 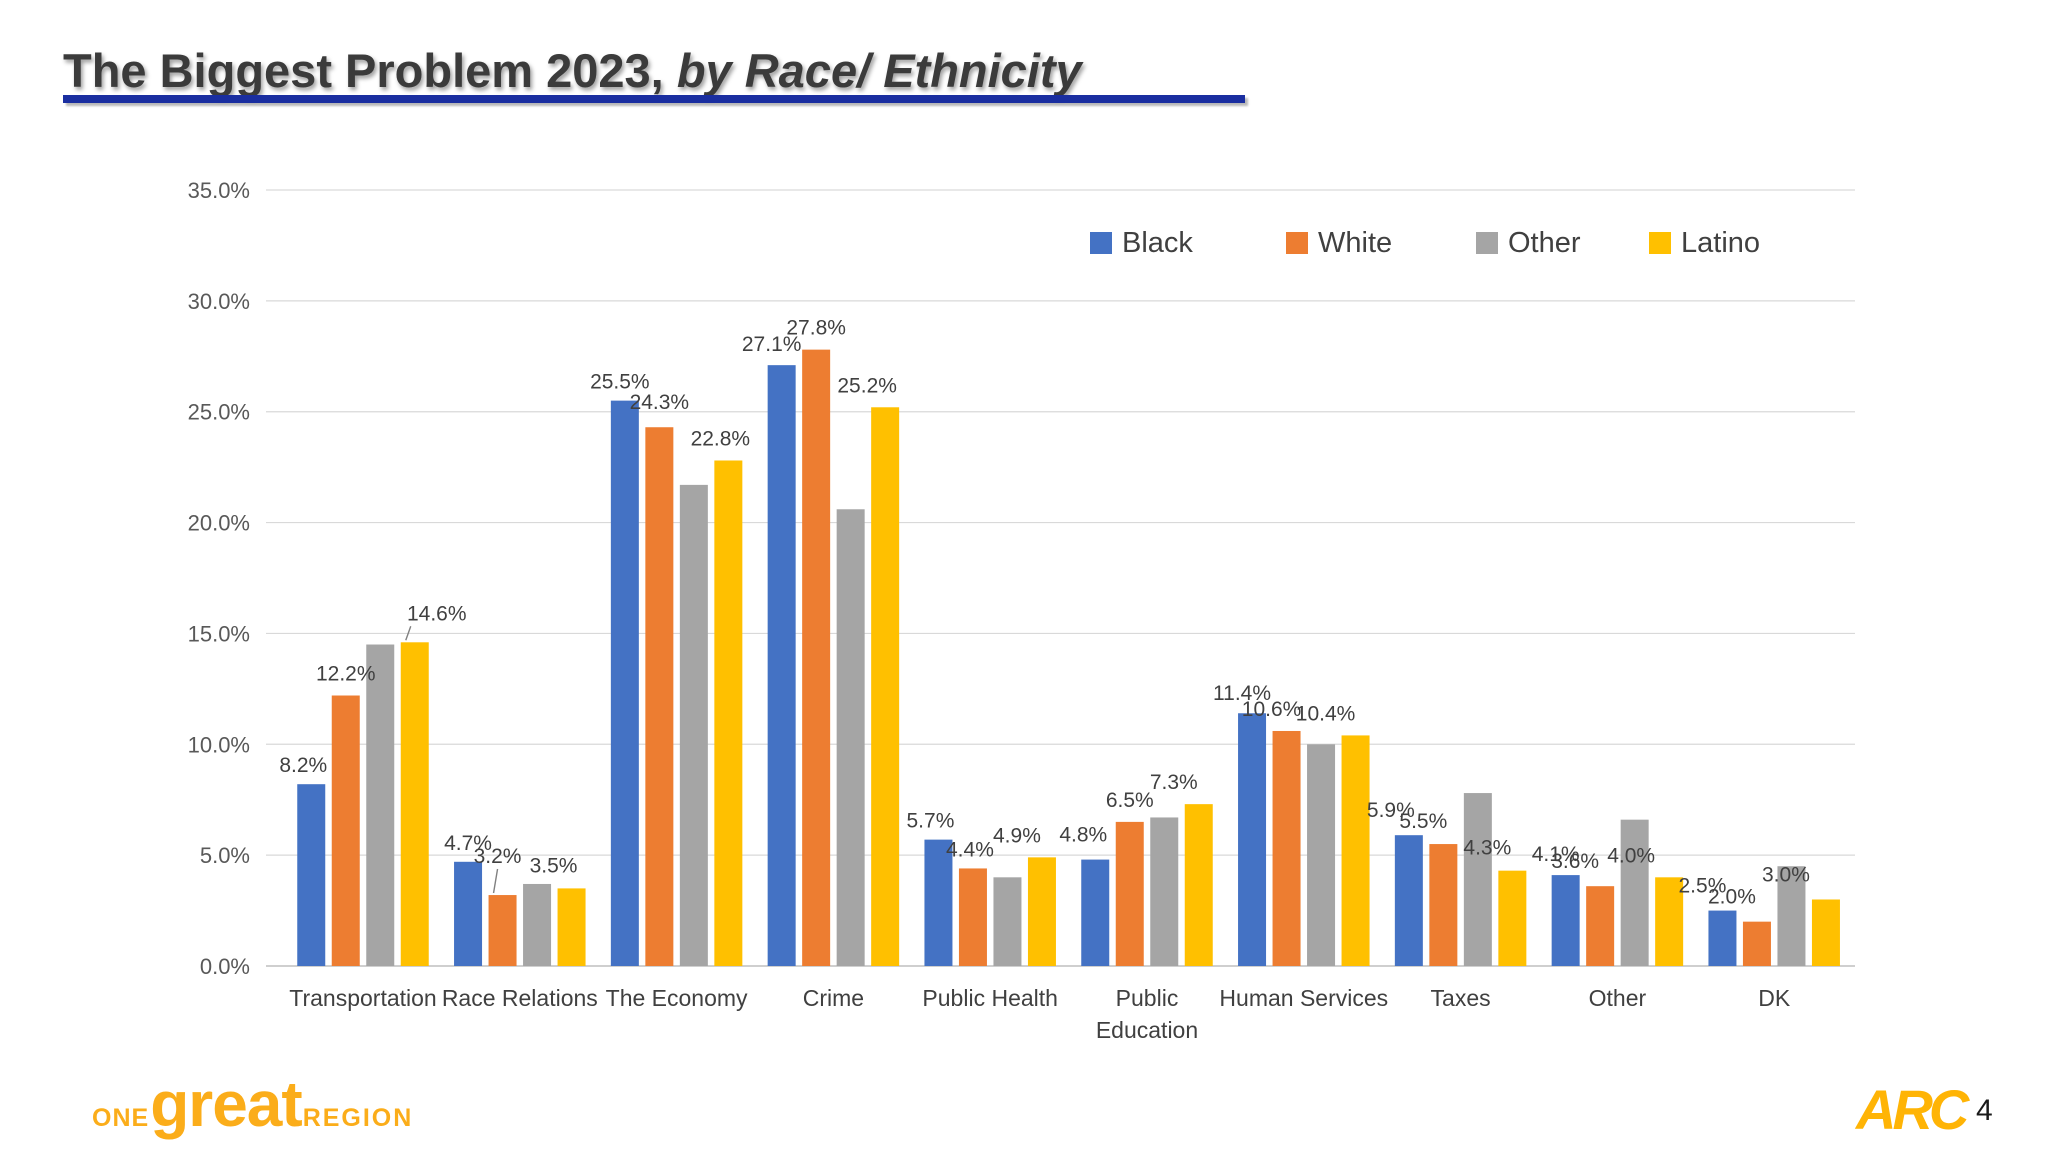 I want to click on arc-logo: ARC, so click(x=1912, y=1109).